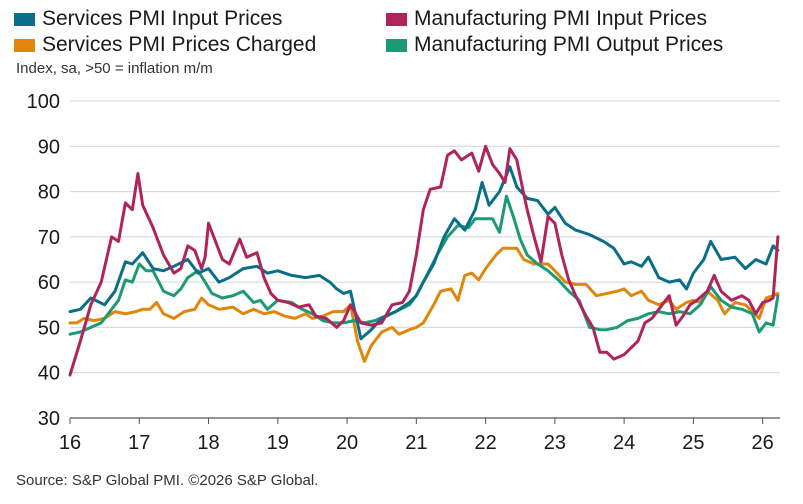 The width and height of the screenshot is (803, 504). Describe the element at coordinates (162, 18) in the screenshot. I see `legend-label-services-input: Services PMI Input Prices` at that location.